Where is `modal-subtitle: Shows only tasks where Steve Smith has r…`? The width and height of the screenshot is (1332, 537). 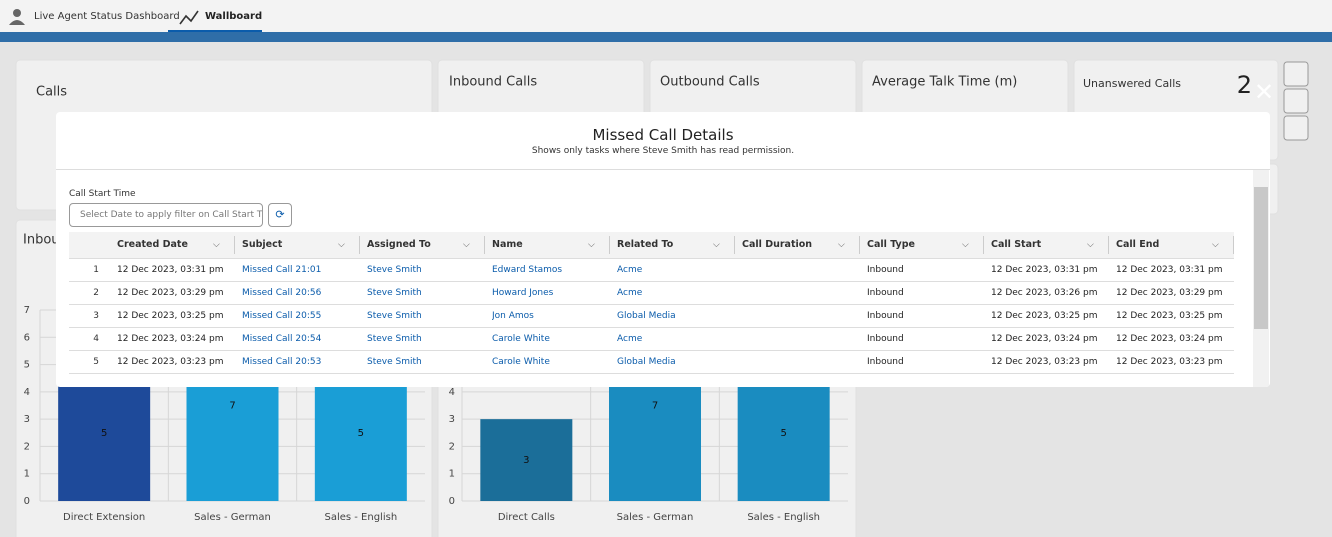 modal-subtitle: Shows only tasks where Steve Smith has r… is located at coordinates (663, 151).